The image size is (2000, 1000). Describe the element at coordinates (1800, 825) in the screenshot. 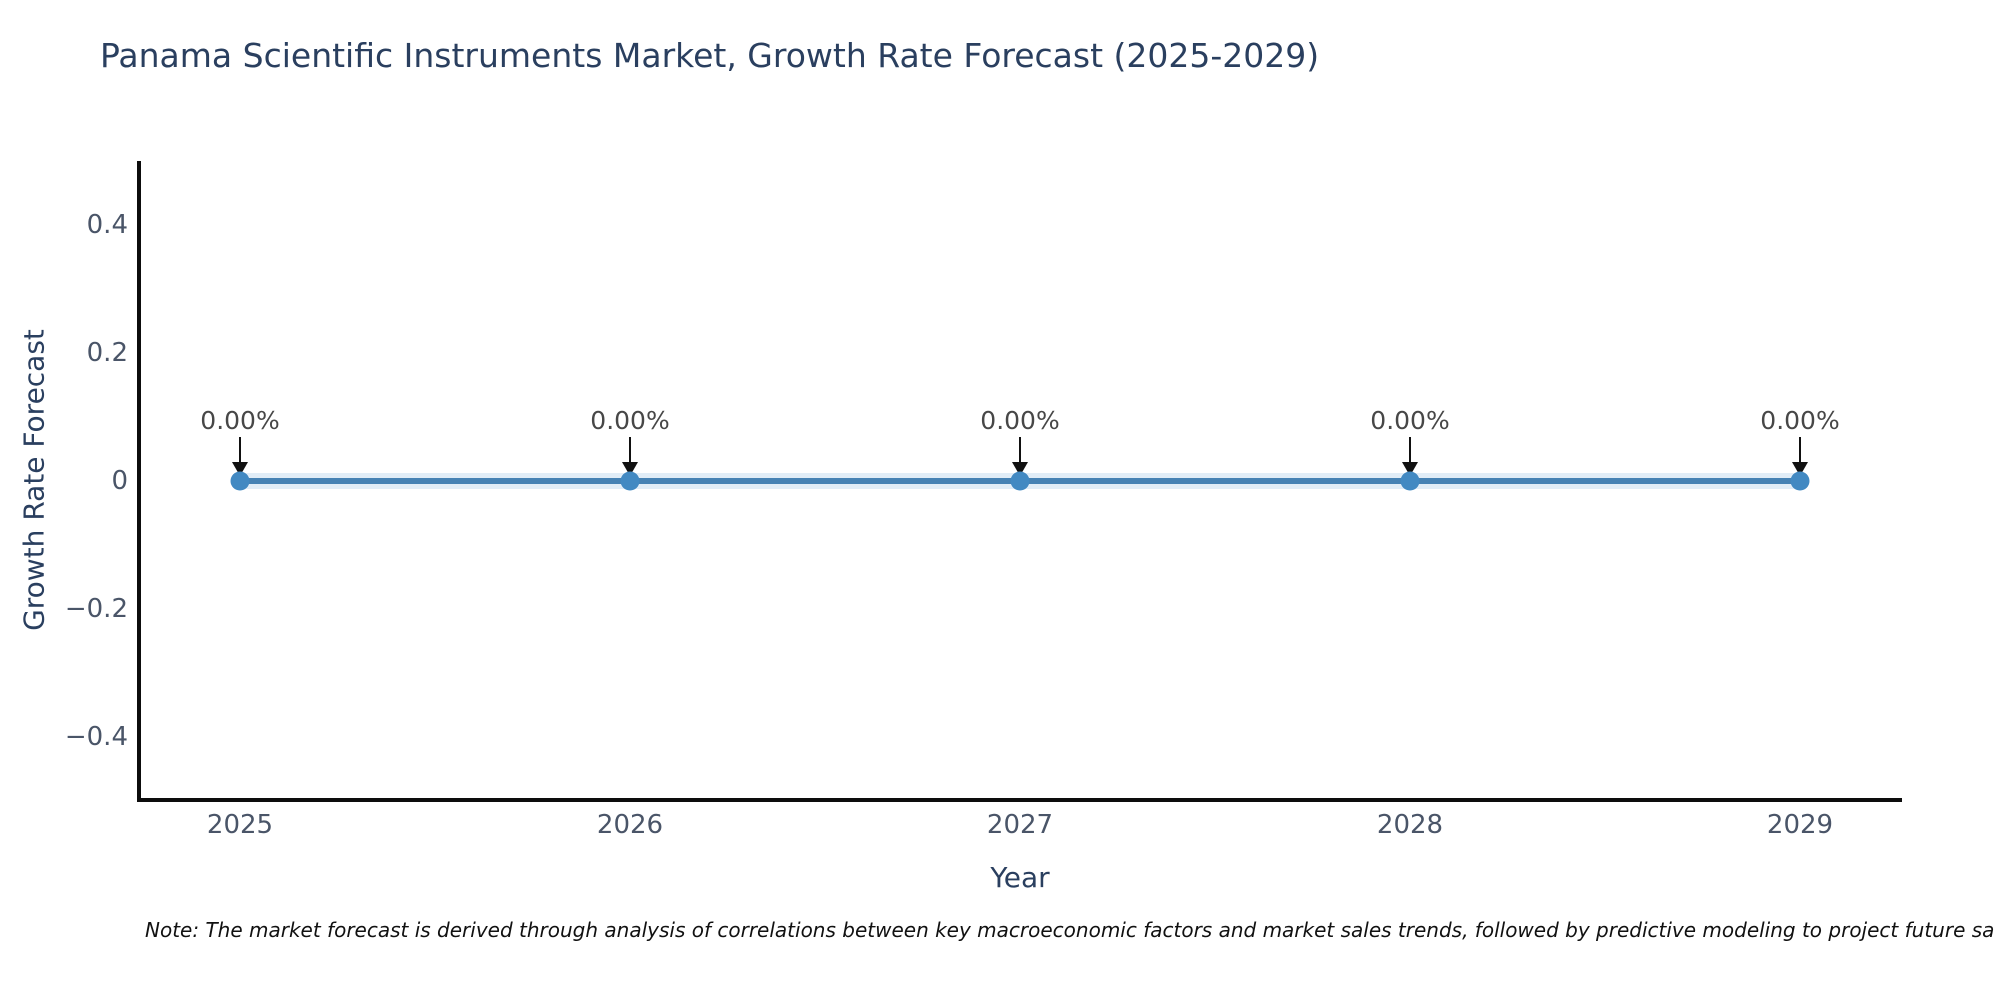

I see `x-tick-label: 2029` at that location.